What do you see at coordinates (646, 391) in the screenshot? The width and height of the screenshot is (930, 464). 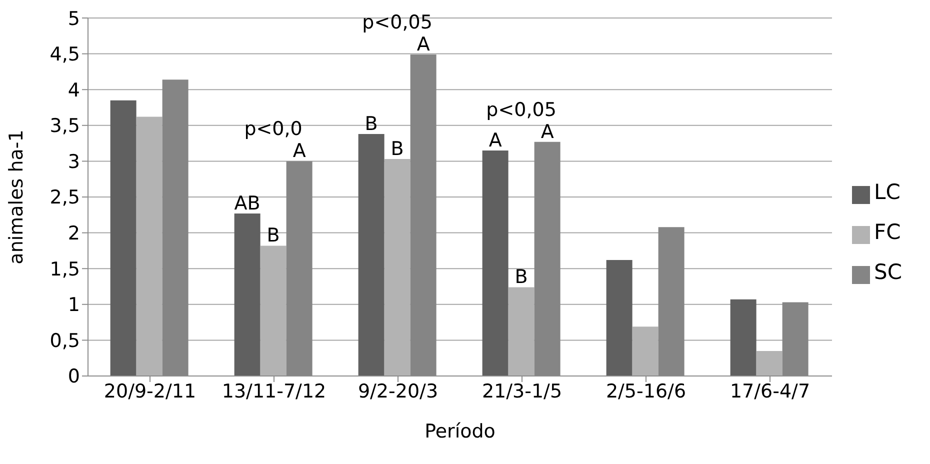 I see `x-tick-label: 2/5-16/6` at bounding box center [646, 391].